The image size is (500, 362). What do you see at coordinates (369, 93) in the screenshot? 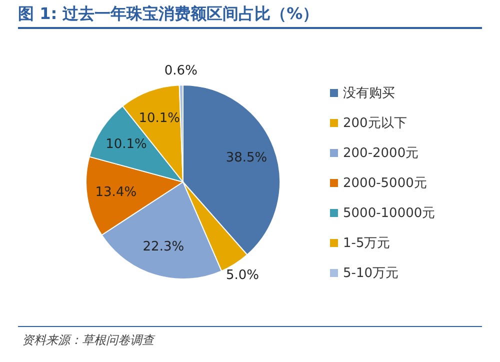
I see `legend-label: 没有购买` at bounding box center [369, 93].